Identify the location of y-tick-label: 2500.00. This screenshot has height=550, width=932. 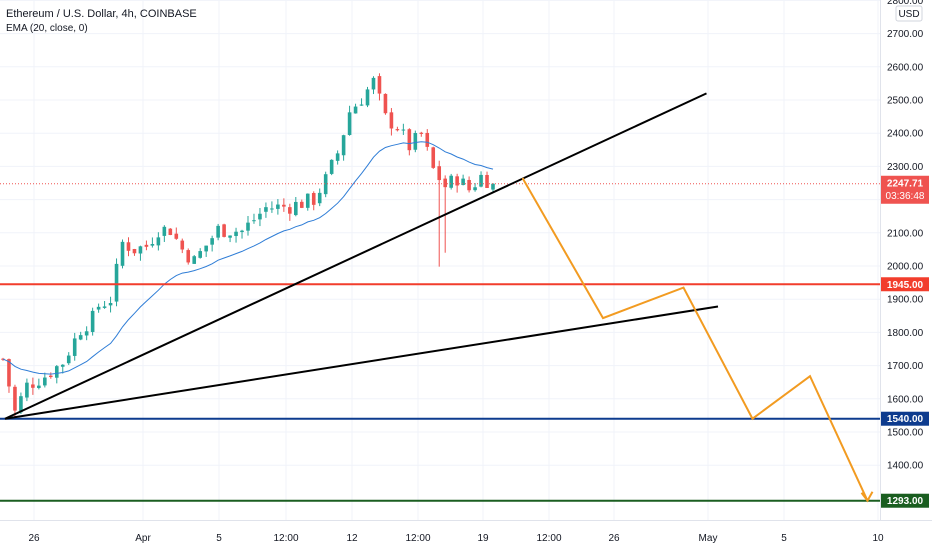
(905, 101).